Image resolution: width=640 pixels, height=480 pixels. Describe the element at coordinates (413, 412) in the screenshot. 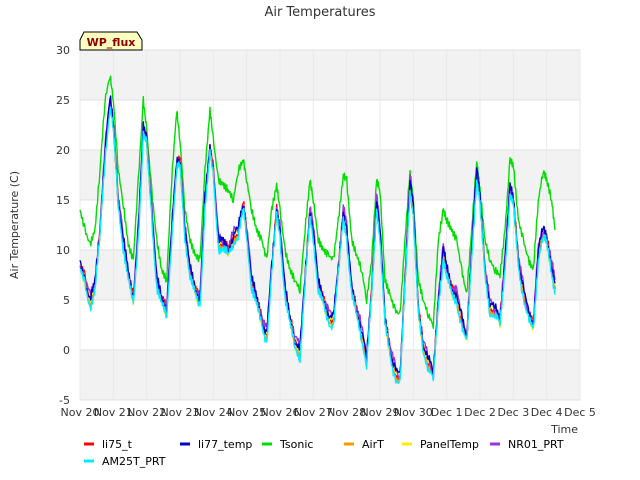

I see `x-tick-label: Nov 30` at that location.